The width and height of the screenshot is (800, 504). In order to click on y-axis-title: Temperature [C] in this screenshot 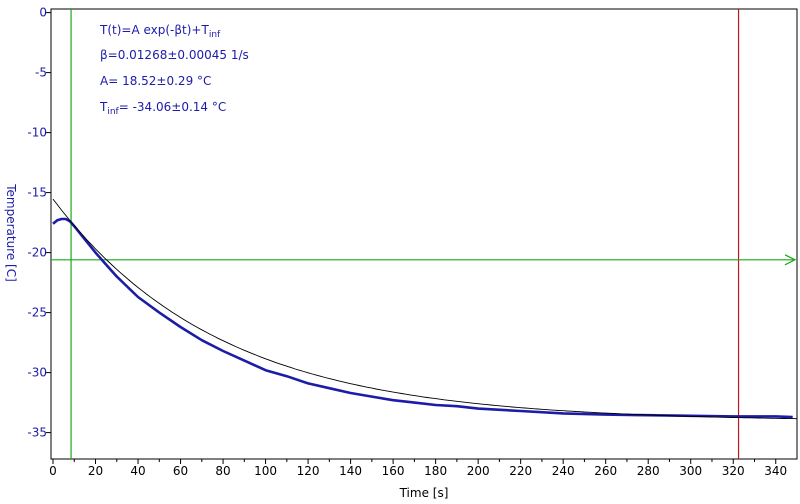, I will do `click(11, 232)`.